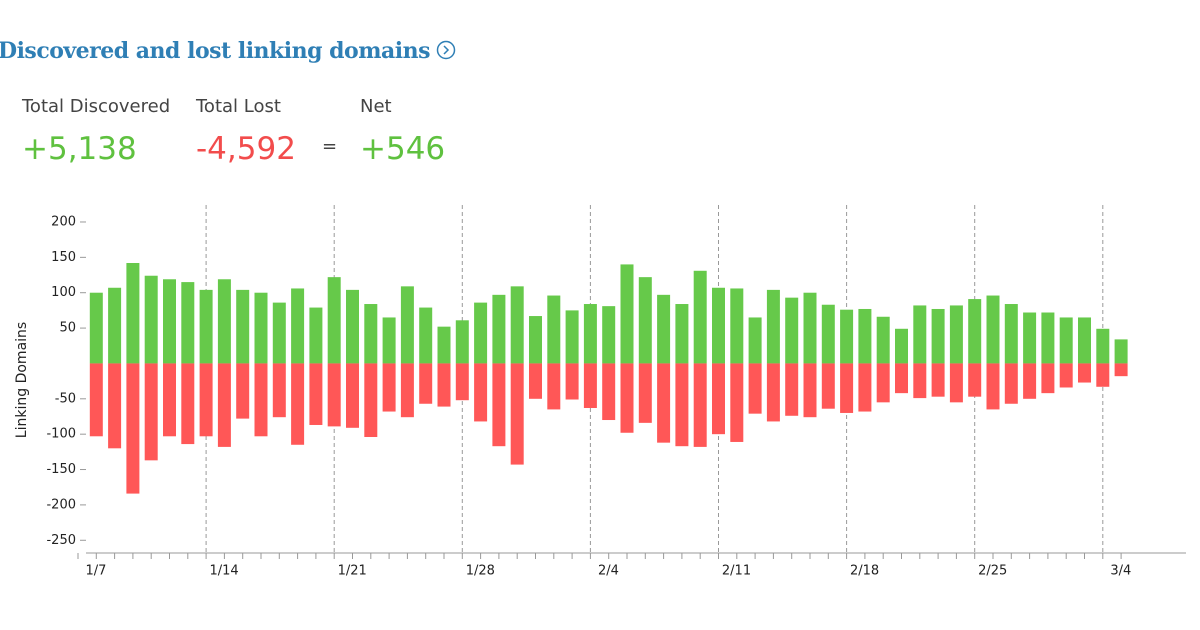 The image size is (1200, 630). Describe the element at coordinates (63, 257) in the screenshot. I see `y-tick-label: 150` at that location.